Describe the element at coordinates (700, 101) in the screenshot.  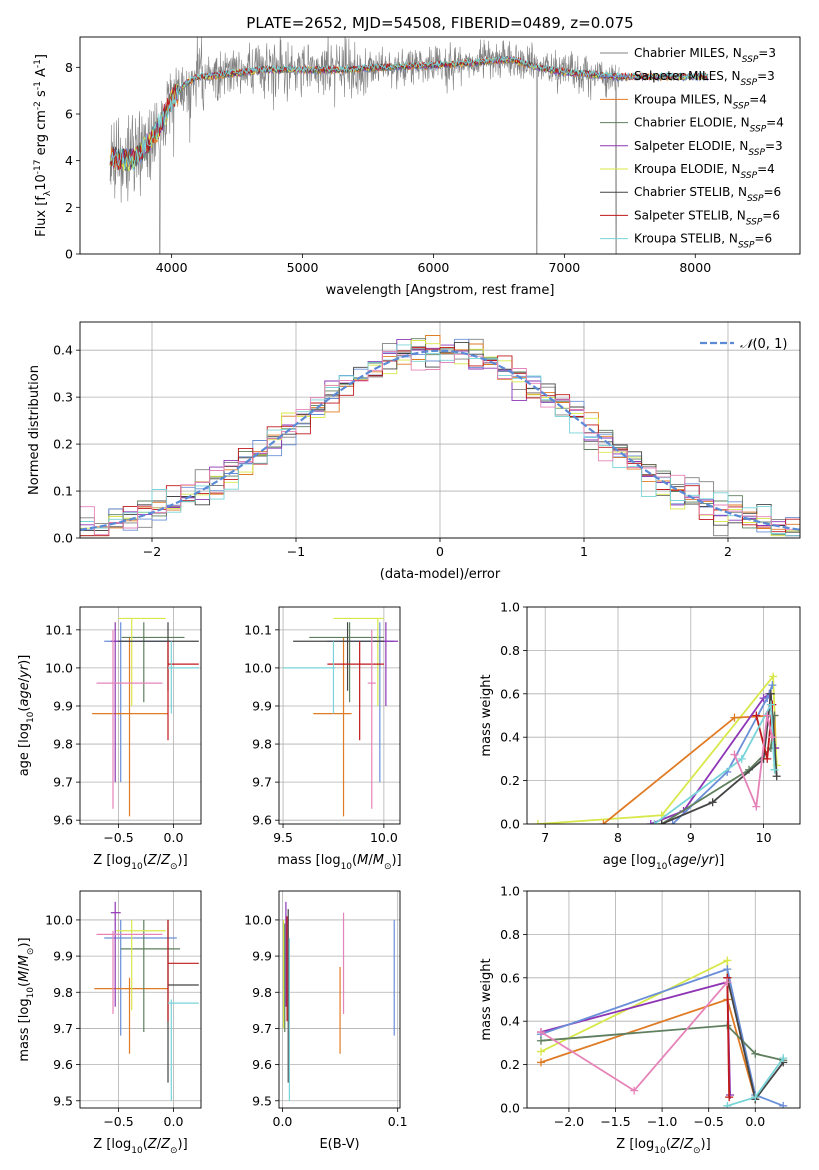
I see `legend-entry: Kroupa MILES, NSSP=4` at that location.